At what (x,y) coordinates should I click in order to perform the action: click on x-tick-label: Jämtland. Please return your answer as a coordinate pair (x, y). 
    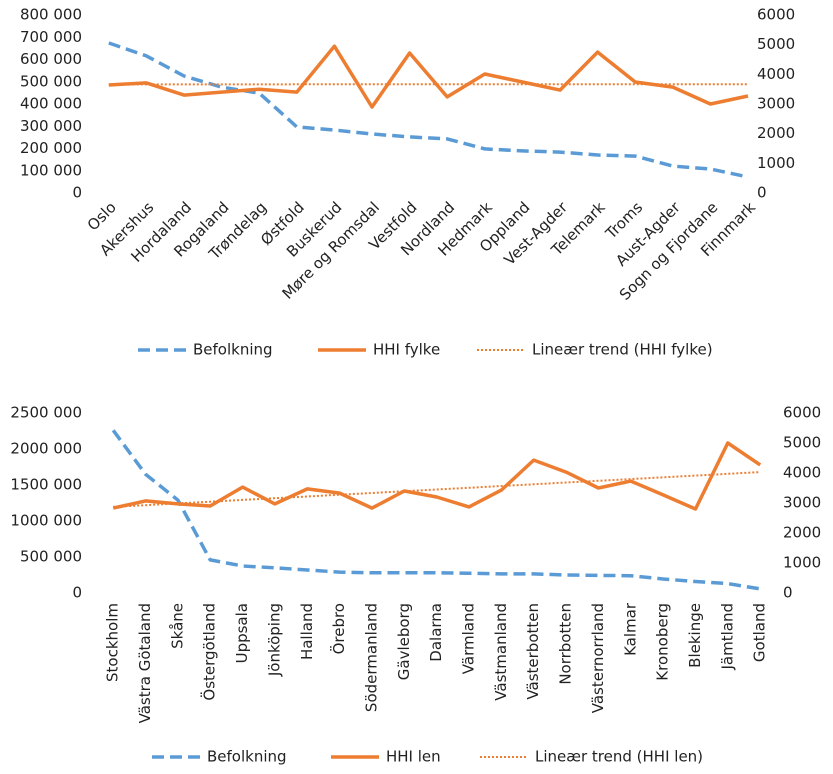
    Looking at the image, I should click on (727, 637).